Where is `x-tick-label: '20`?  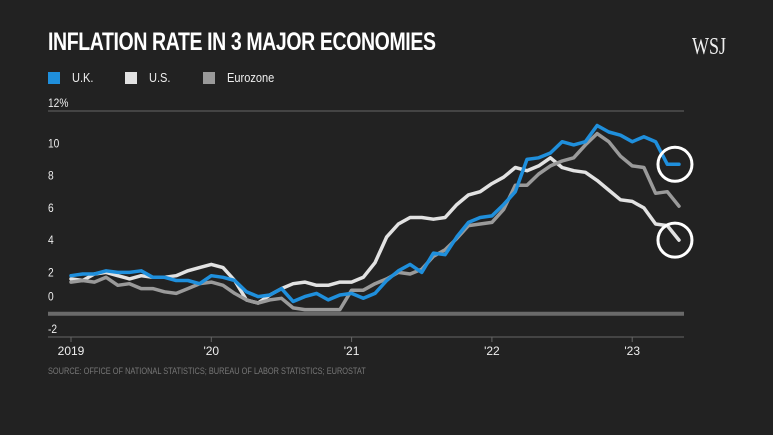 x-tick-label: '20 is located at coordinates (211, 351).